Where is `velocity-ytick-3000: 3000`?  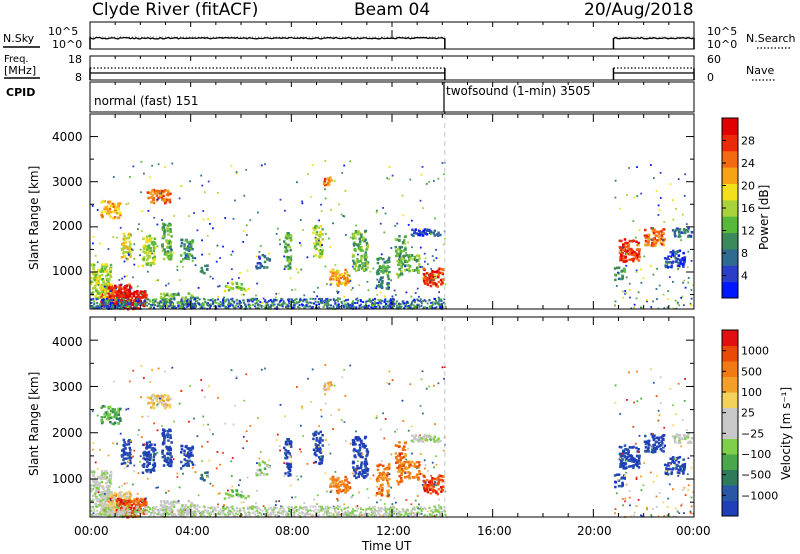
velocity-ytick-3000: 3000 is located at coordinates (67, 387).